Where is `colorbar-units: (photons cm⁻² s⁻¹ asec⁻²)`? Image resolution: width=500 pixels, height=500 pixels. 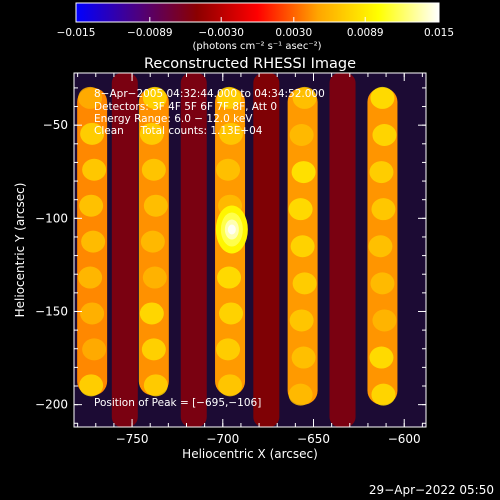 colorbar-units: (photons cm⁻² s⁻¹ asec⁻²) is located at coordinates (256, 46).